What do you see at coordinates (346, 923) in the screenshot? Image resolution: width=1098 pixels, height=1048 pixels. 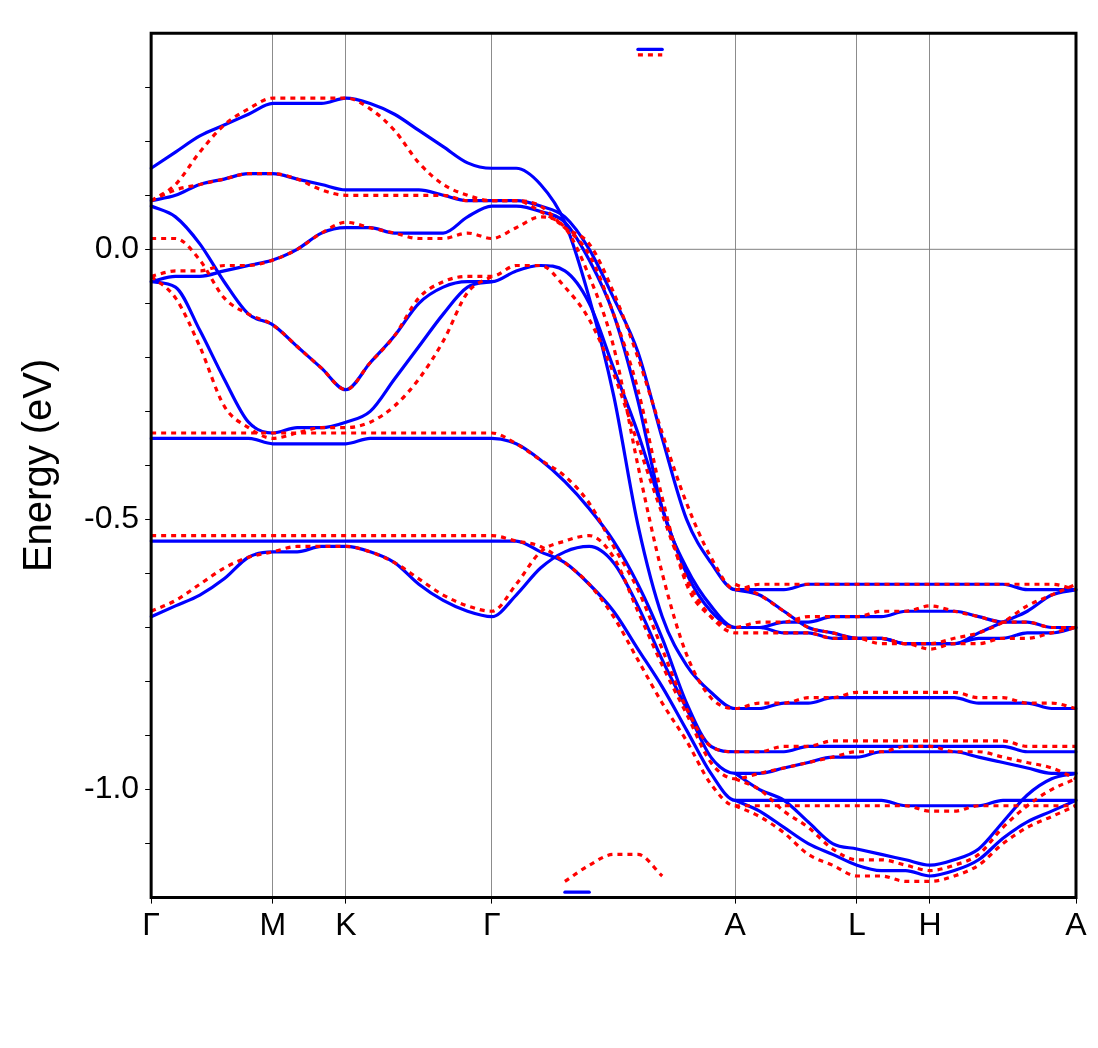 I see `x-tick-label: K` at bounding box center [346, 923].